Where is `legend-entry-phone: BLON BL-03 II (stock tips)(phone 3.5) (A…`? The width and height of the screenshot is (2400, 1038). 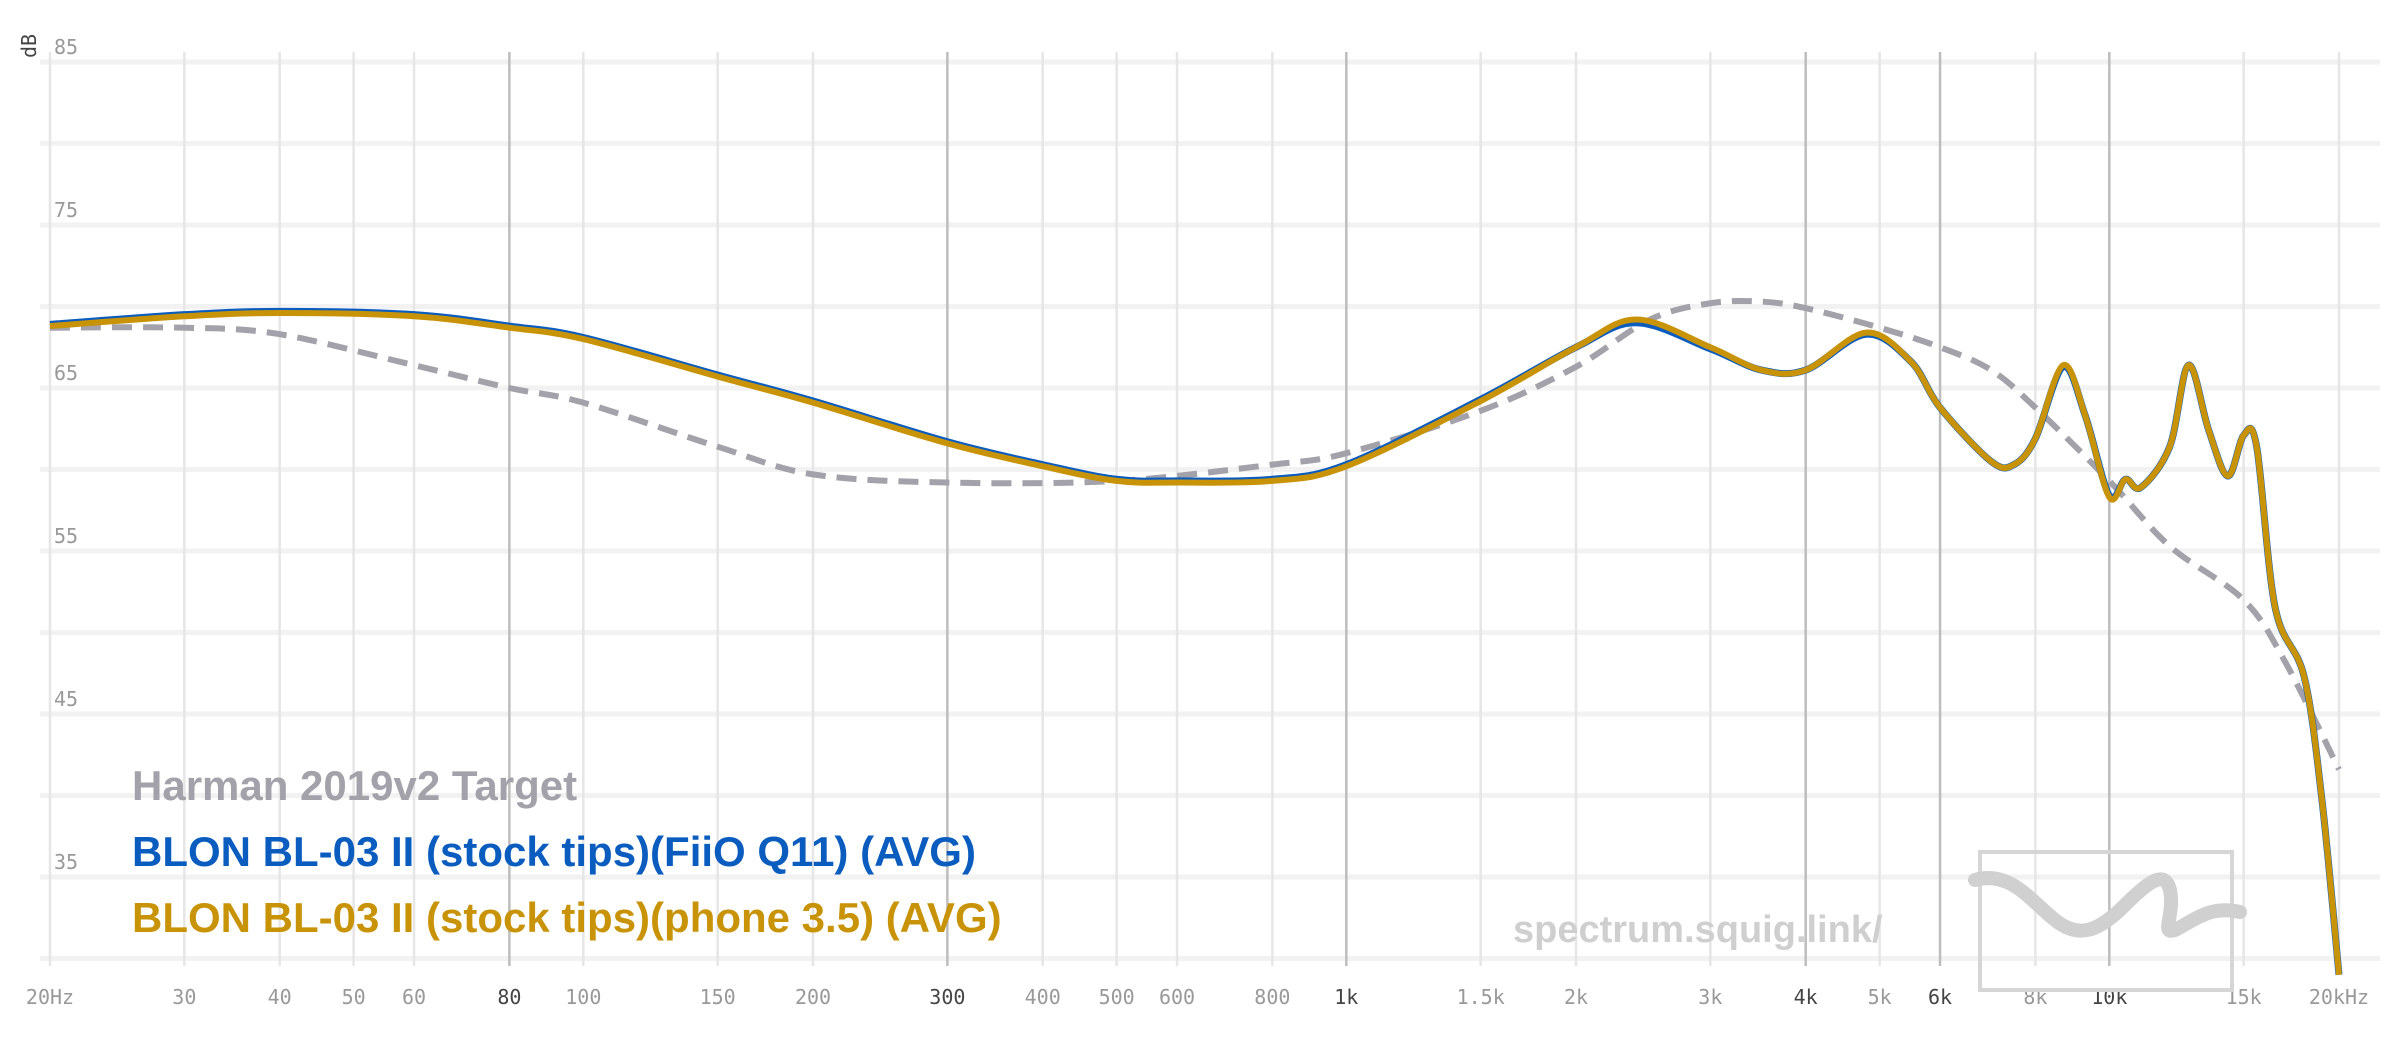
legend-entry-phone: BLON BL-03 II (stock tips)(phone 3.5) (A… is located at coordinates (567, 917).